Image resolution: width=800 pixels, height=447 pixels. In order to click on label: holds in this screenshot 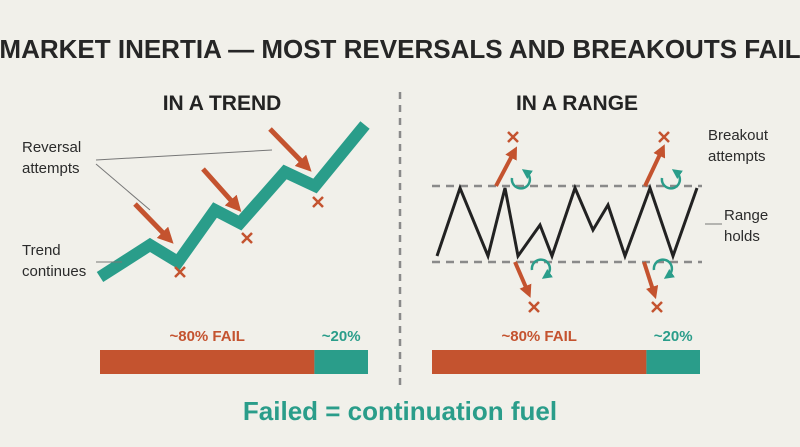, I will do `click(742, 236)`.